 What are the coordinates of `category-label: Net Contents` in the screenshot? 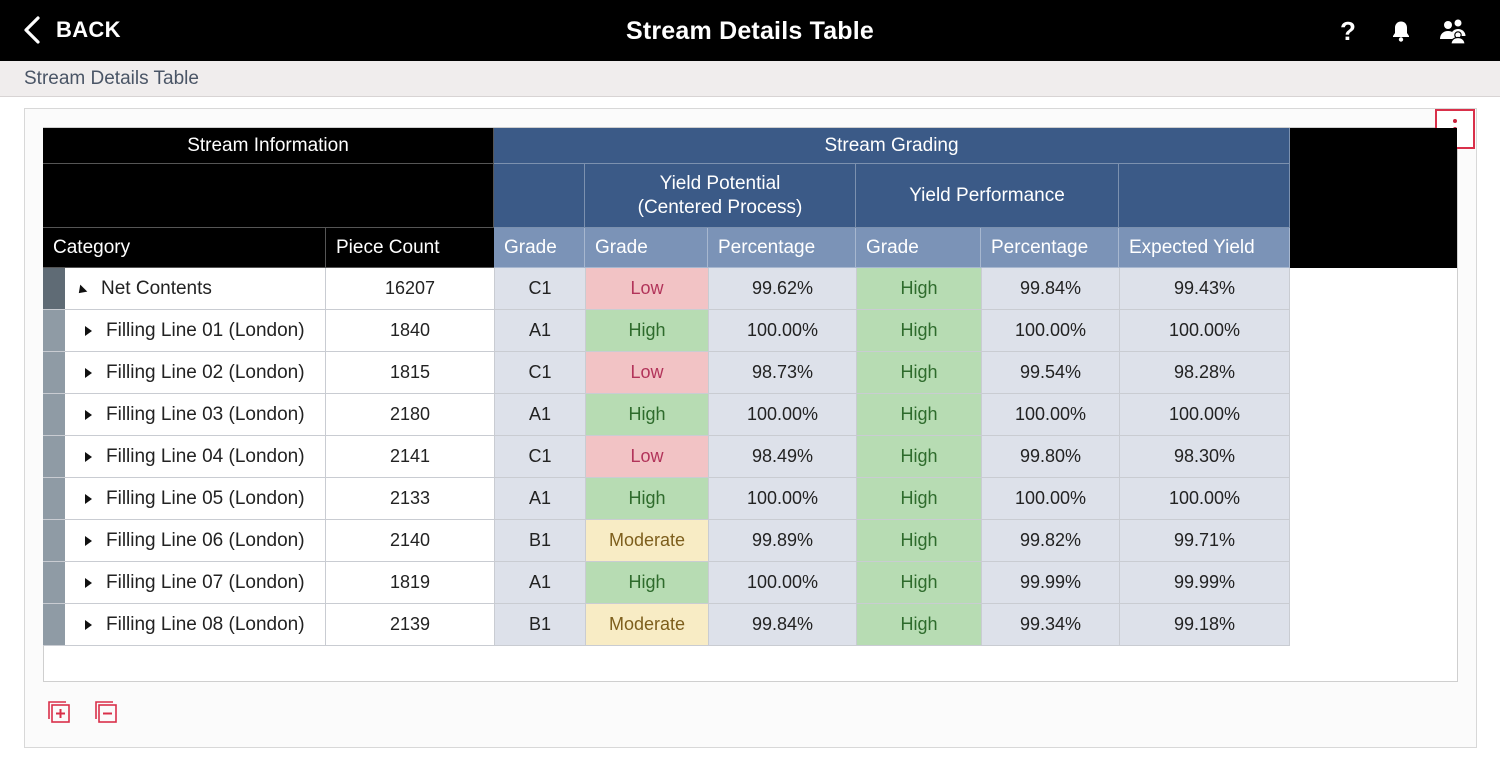 It's located at (156, 288).